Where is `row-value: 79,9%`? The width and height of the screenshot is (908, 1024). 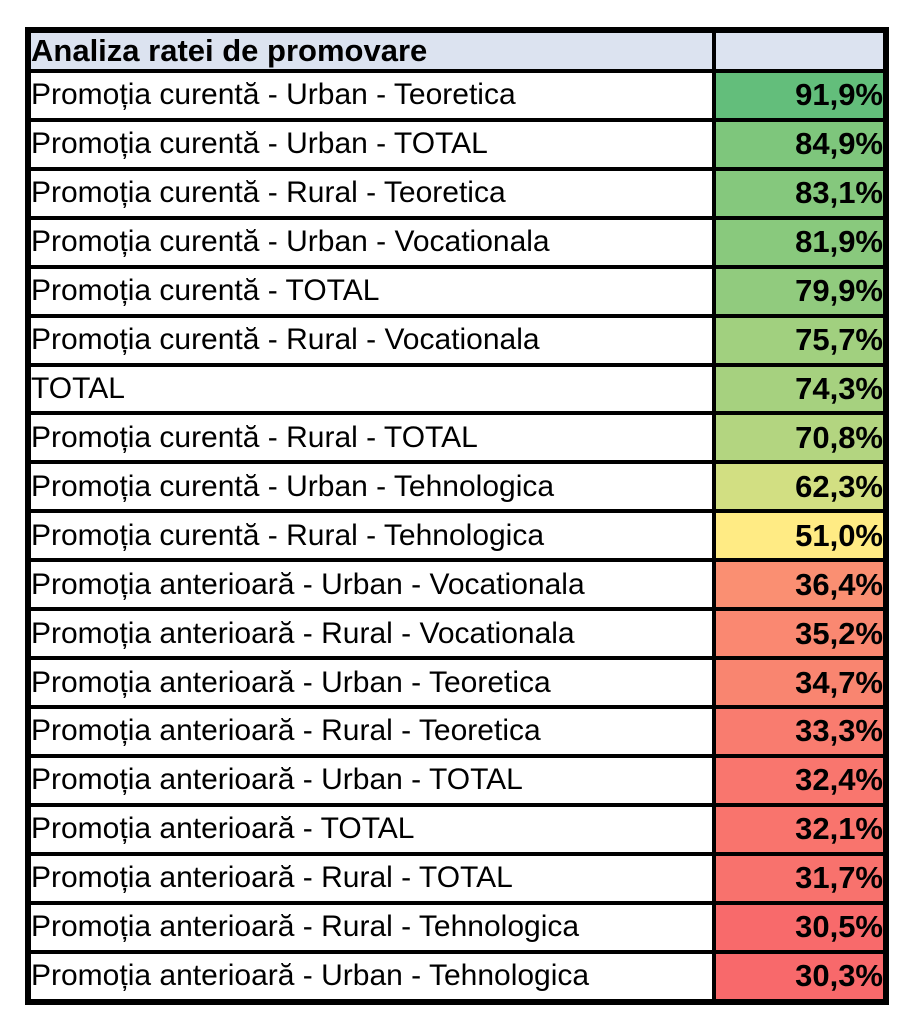
row-value: 79,9% is located at coordinates (800, 291).